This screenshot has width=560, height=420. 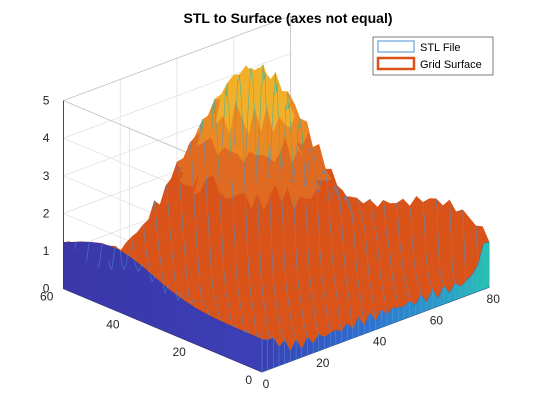 What do you see at coordinates (380, 342) in the screenshot?
I see `x-tick-label: 40` at bounding box center [380, 342].